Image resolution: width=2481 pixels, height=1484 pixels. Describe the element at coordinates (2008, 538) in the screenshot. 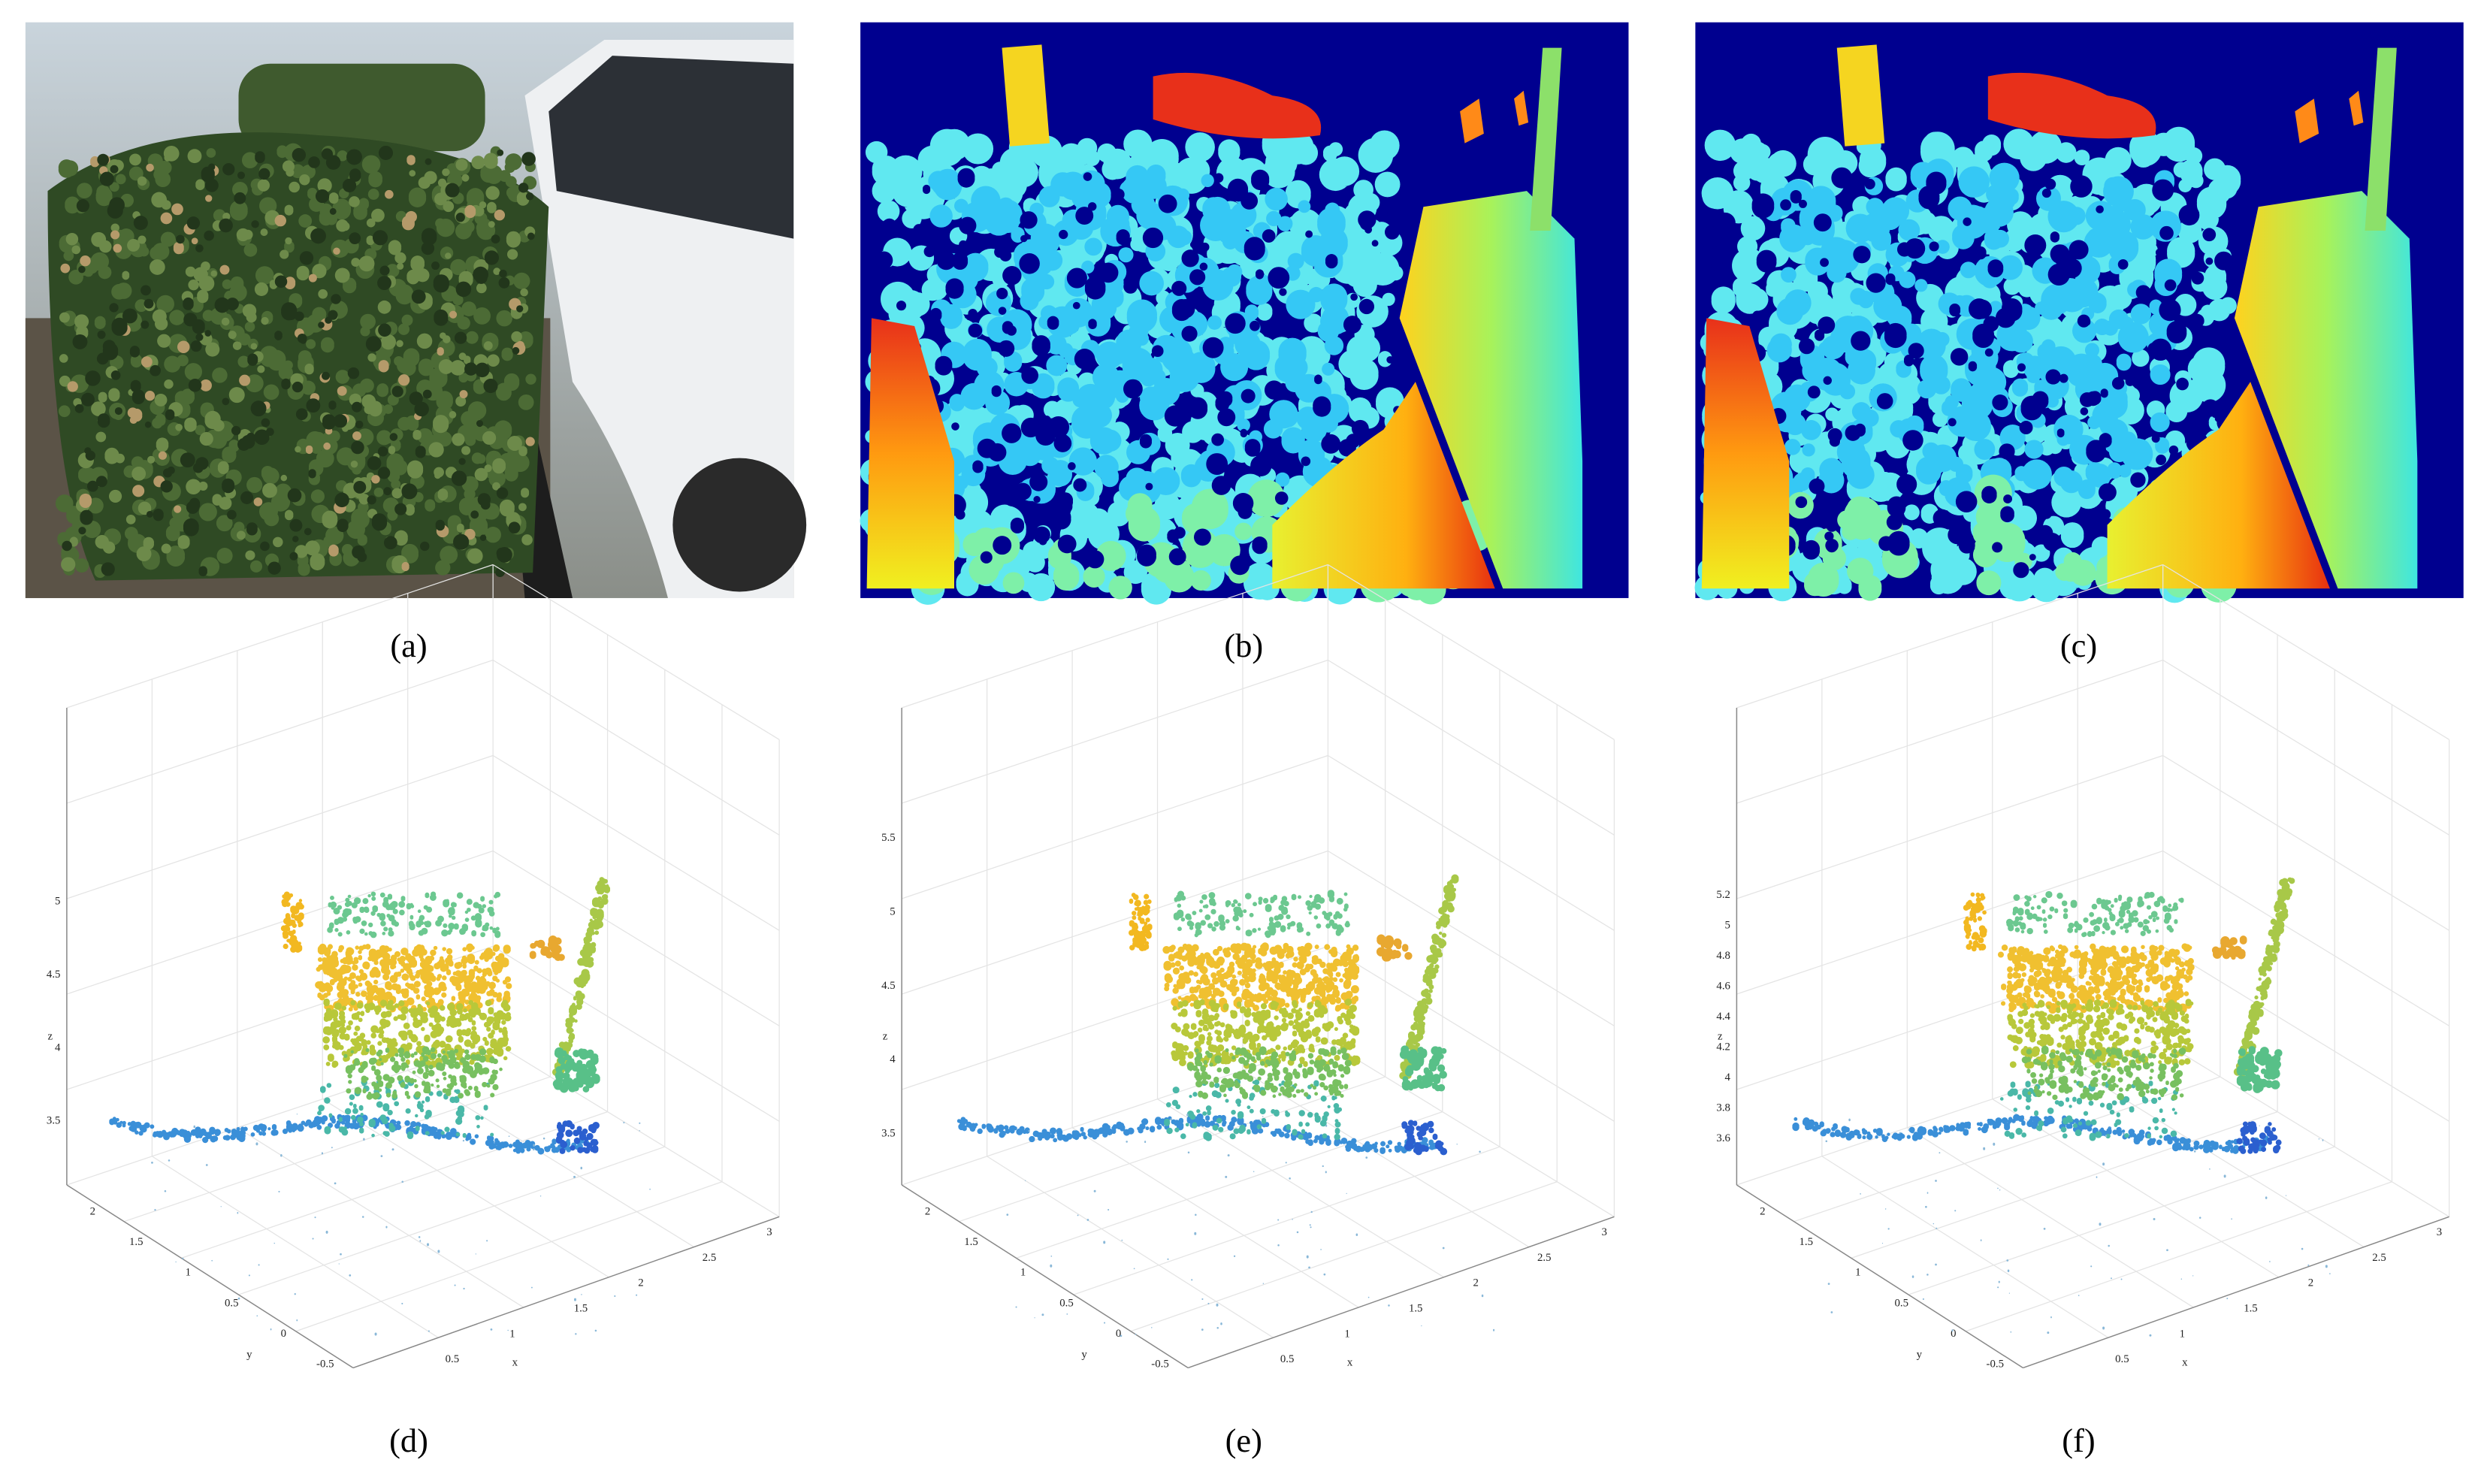

I see `green-blobs` at that location.